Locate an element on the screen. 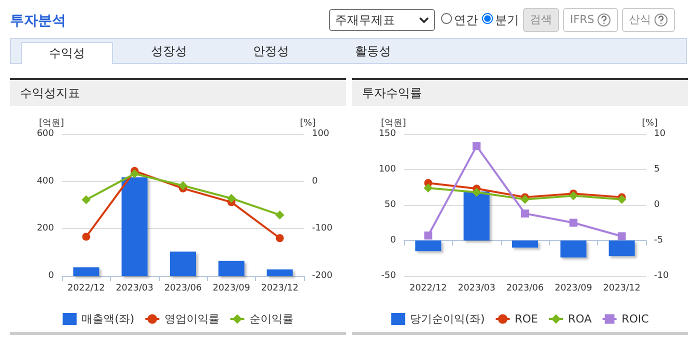 This screenshot has width=697, height=342. y2-tick-label: 10 is located at coordinates (660, 134).